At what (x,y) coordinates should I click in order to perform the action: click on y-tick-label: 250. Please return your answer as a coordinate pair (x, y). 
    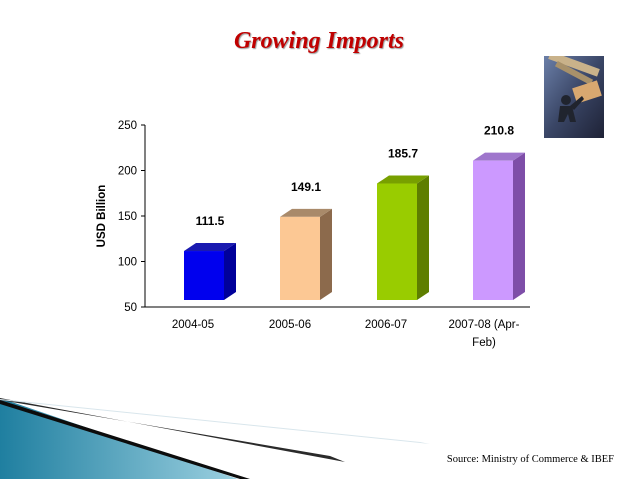
    Looking at the image, I should click on (127, 126).